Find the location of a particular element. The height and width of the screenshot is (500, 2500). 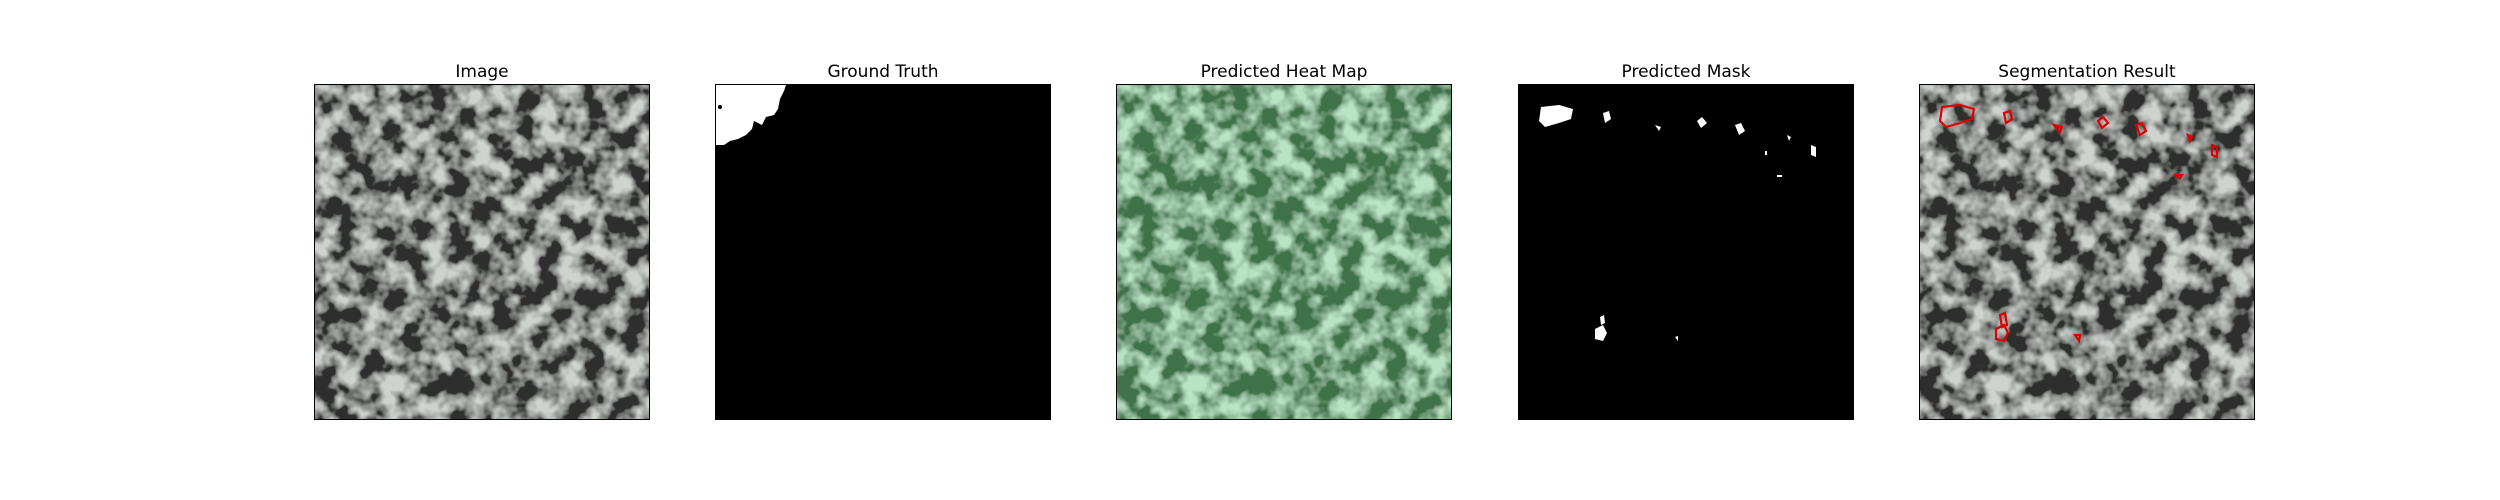

texture-image is located at coordinates (482, 252).